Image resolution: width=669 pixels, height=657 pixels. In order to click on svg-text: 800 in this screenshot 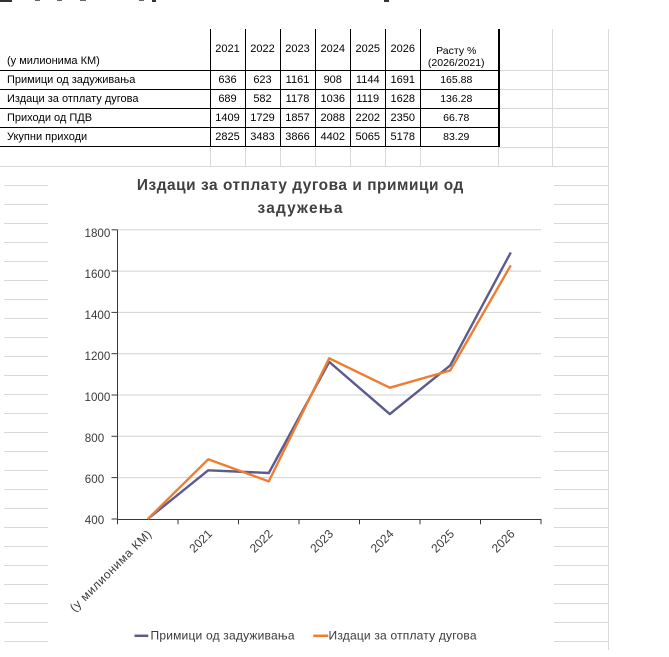, I will do `click(94, 437)`.